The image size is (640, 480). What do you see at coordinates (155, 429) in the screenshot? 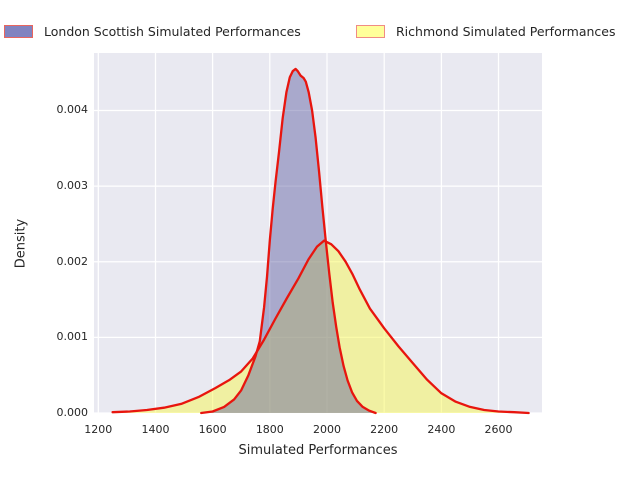
I see `x-tick-label: 1400` at bounding box center [155, 429].